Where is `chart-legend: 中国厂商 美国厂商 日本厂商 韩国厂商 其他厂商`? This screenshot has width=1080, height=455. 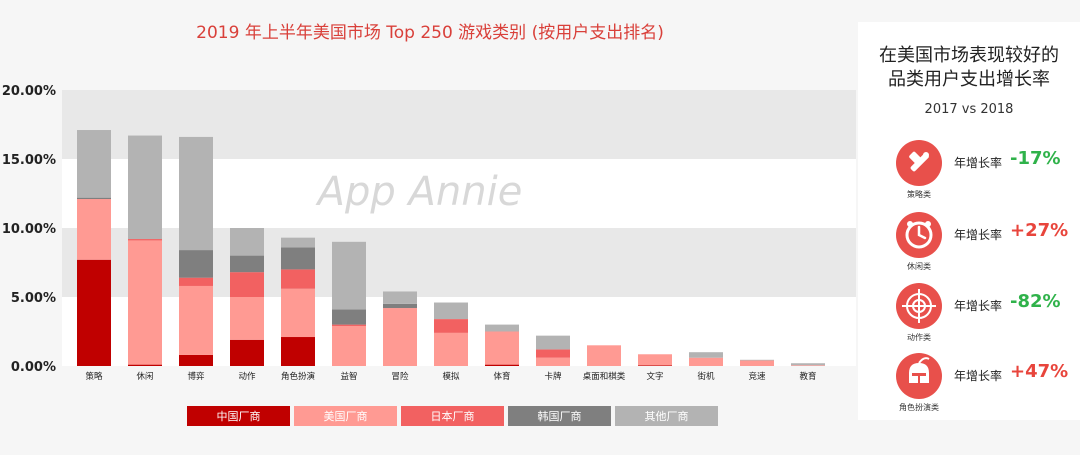
chart-legend: 中国厂商 美国厂商 日本厂商 韩国厂商 其他厂商 is located at coordinates (452, 416).